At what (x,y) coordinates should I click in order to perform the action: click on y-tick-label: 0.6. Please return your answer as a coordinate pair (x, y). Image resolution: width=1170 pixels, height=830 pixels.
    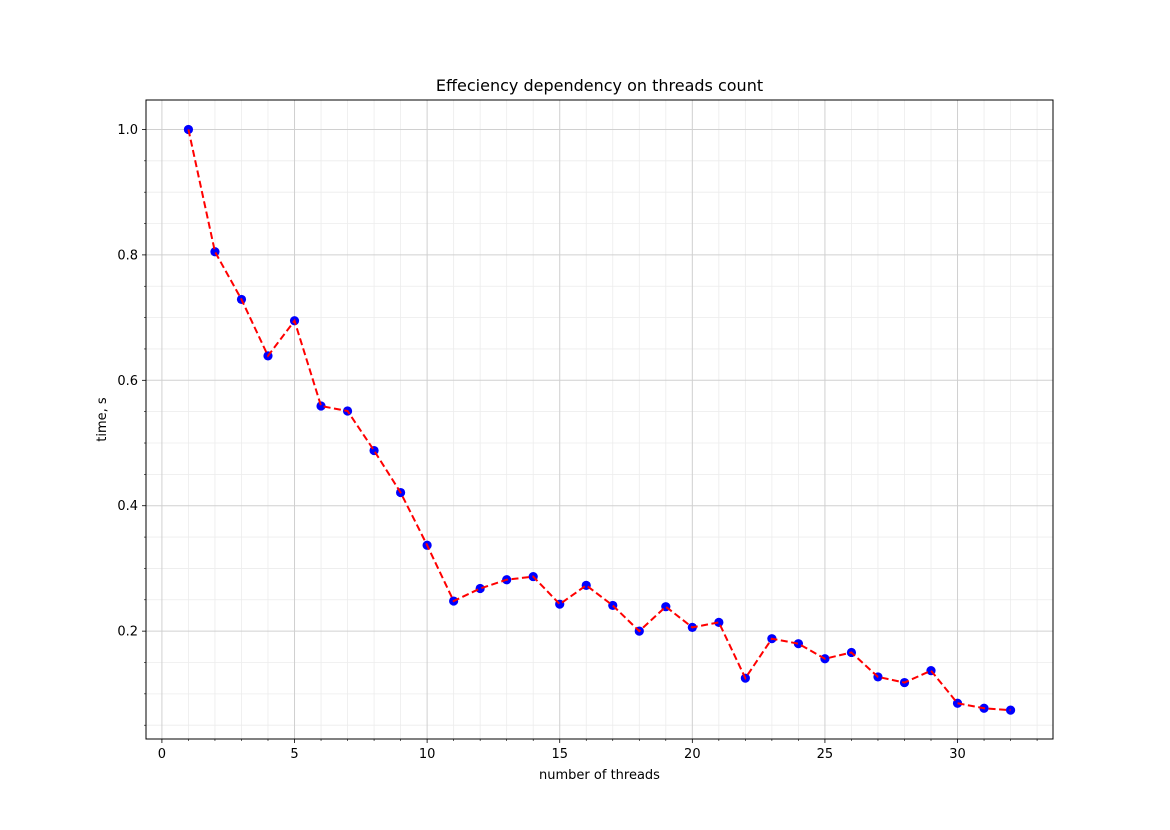
    Looking at the image, I should click on (127, 381).